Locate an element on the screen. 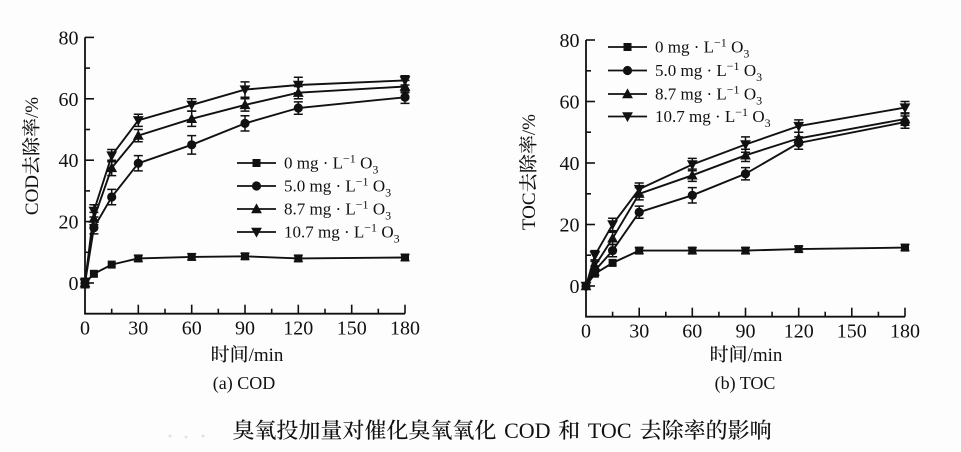  svg-text: (a) COD is located at coordinates (244, 383).